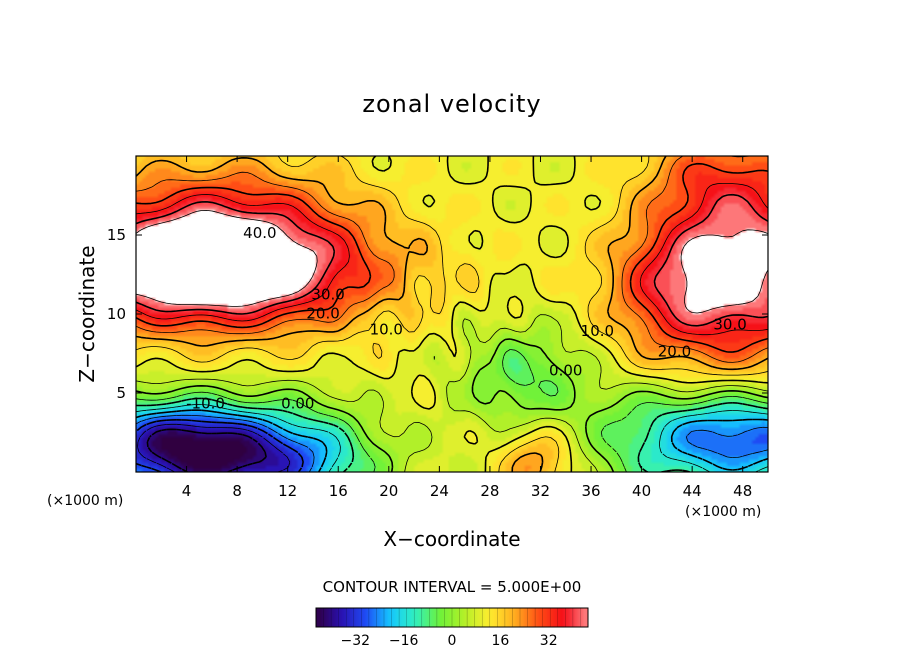  I want to click on x-tick-label: 28, so click(489, 491).